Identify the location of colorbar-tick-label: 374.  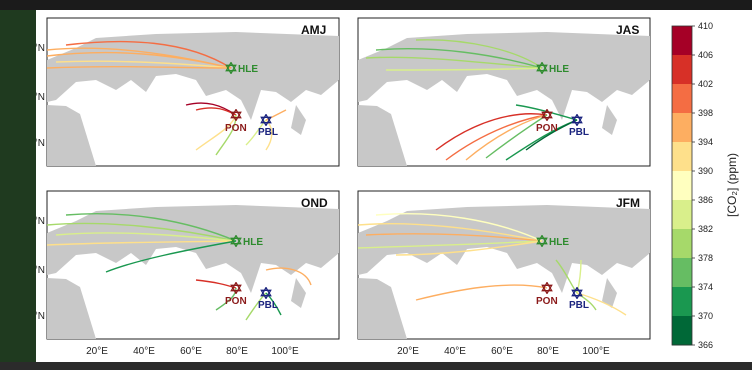
(705, 287).